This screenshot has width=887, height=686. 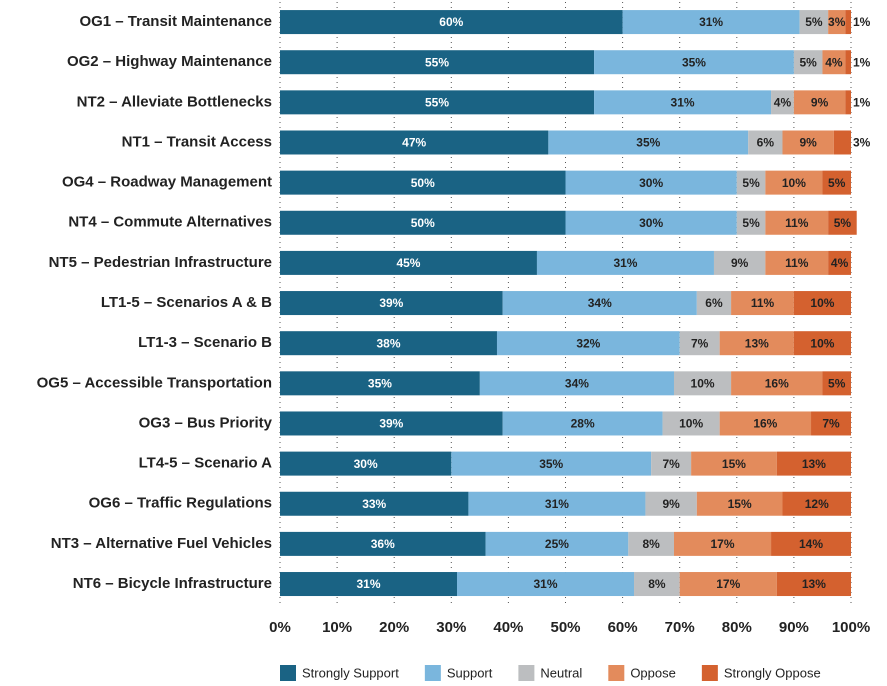 I want to click on value-label: 34%, so click(x=577, y=384).